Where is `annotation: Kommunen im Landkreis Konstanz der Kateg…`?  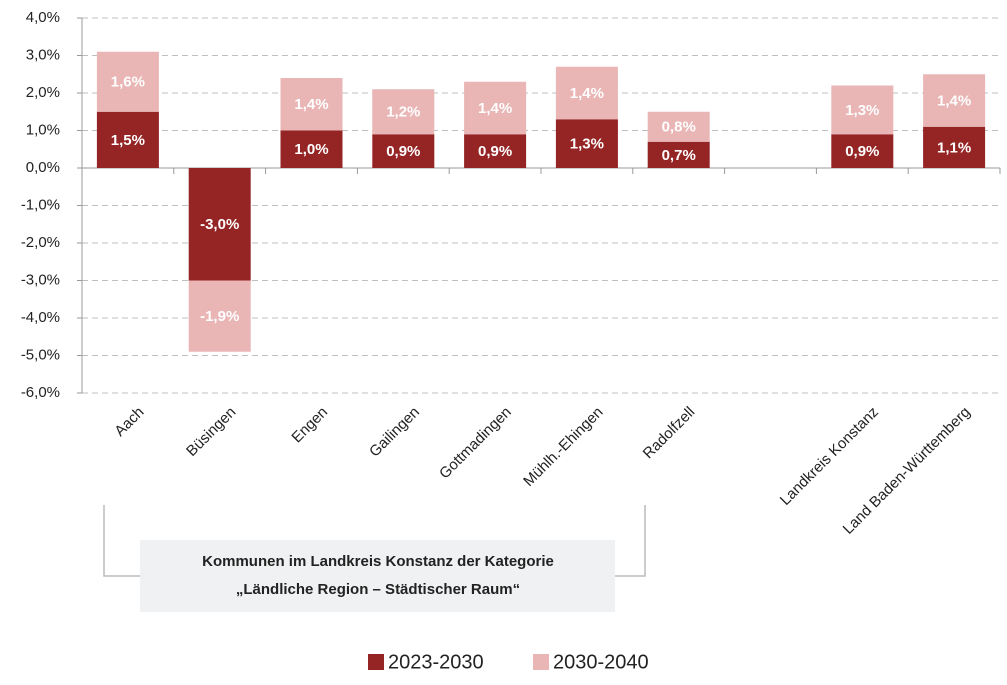
annotation: Kommunen im Landkreis Konstanz der Kateg… is located at coordinates (378, 561).